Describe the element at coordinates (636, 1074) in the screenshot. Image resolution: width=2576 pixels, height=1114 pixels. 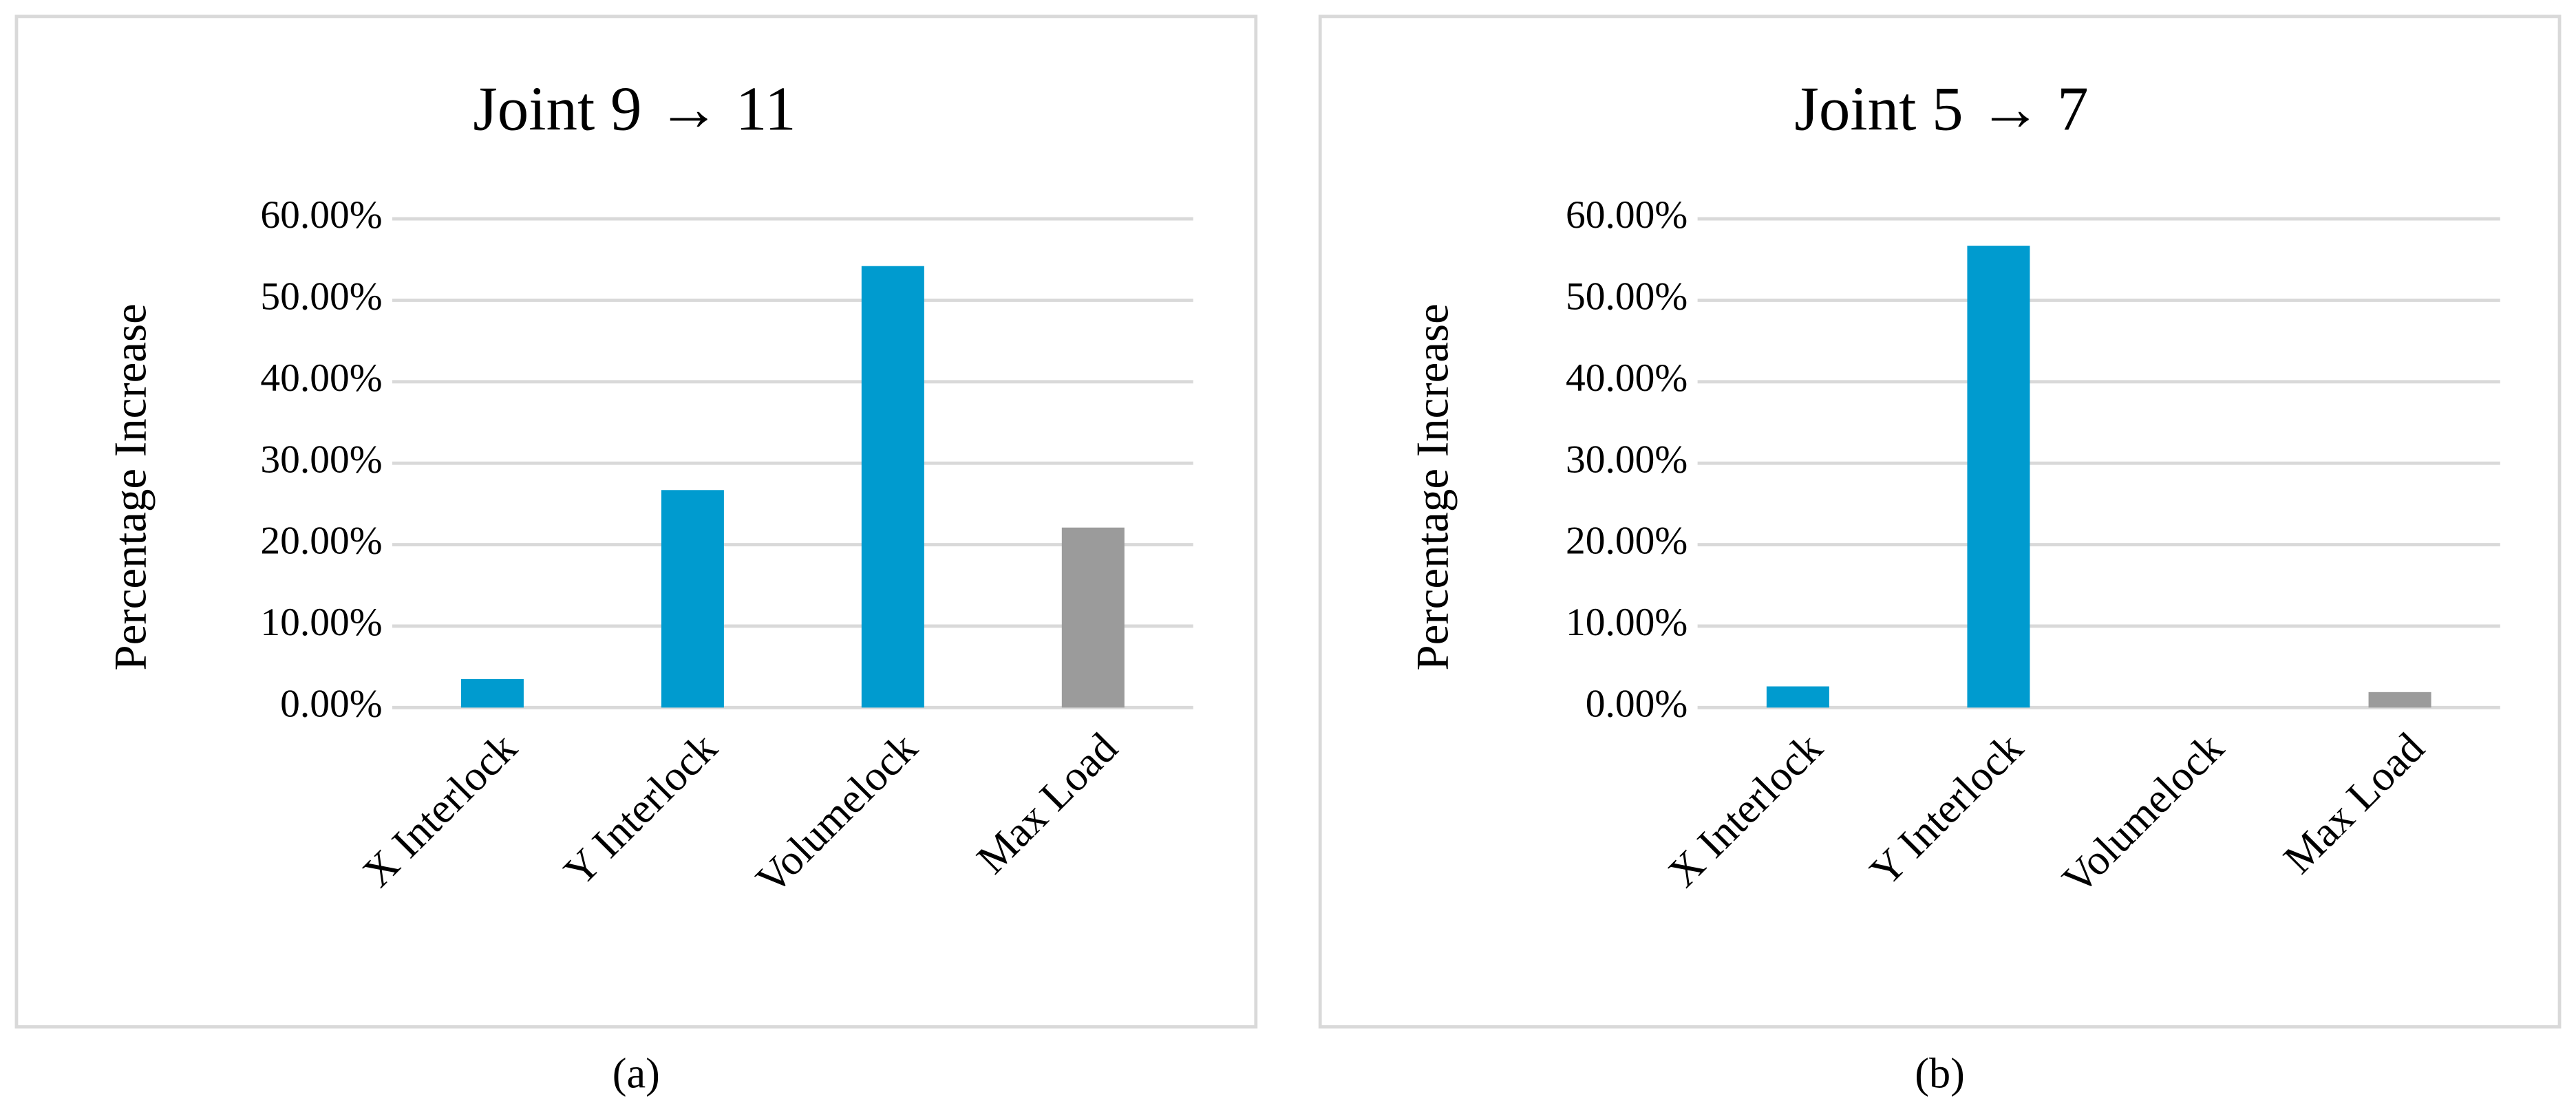
I see `panel-label: (a)` at that location.